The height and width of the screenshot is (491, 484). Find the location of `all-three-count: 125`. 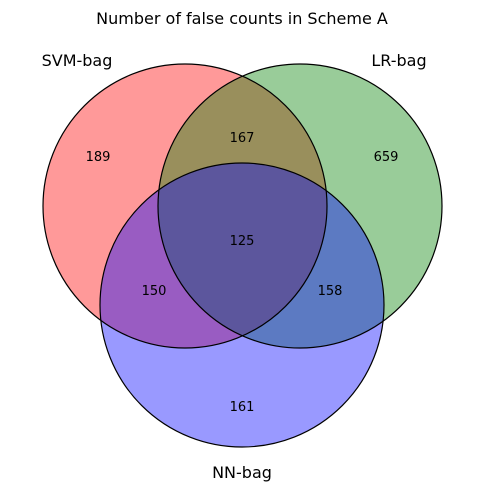

all-three-count: 125 is located at coordinates (242, 241).